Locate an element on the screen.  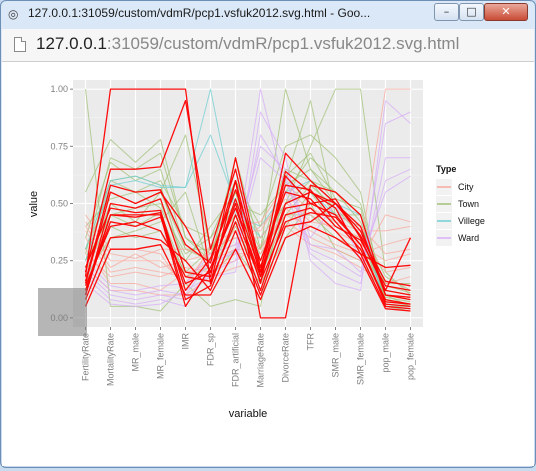
x-tick-label: MR_male is located at coordinates (136, 352).